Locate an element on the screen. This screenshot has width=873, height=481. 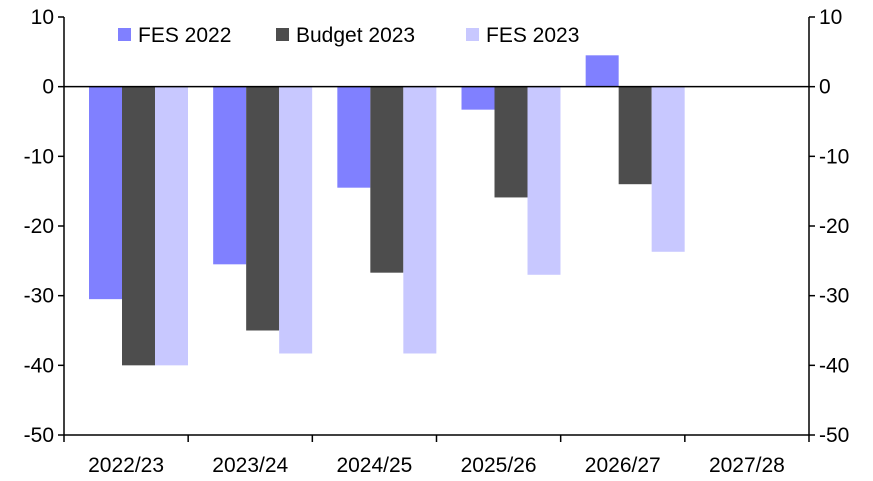
right-y-tick-label: 0 is located at coordinates (825, 87).